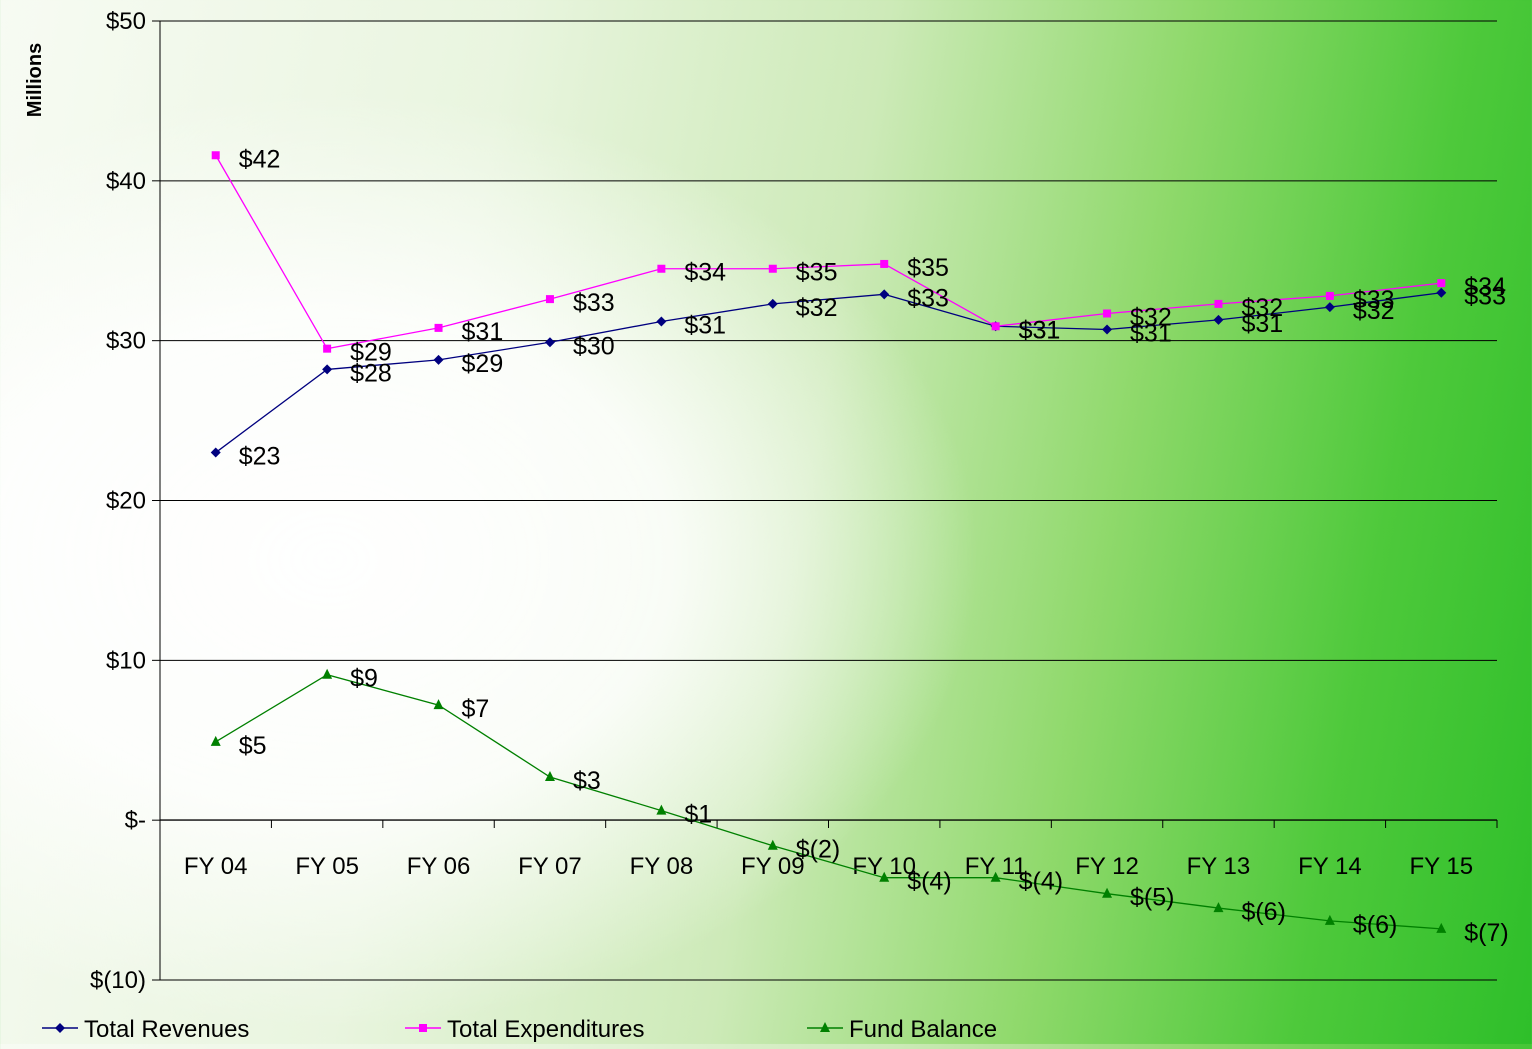 This screenshot has width=1532, height=1049. What do you see at coordinates (364, 679) in the screenshot?
I see `data-label: $9` at bounding box center [364, 679].